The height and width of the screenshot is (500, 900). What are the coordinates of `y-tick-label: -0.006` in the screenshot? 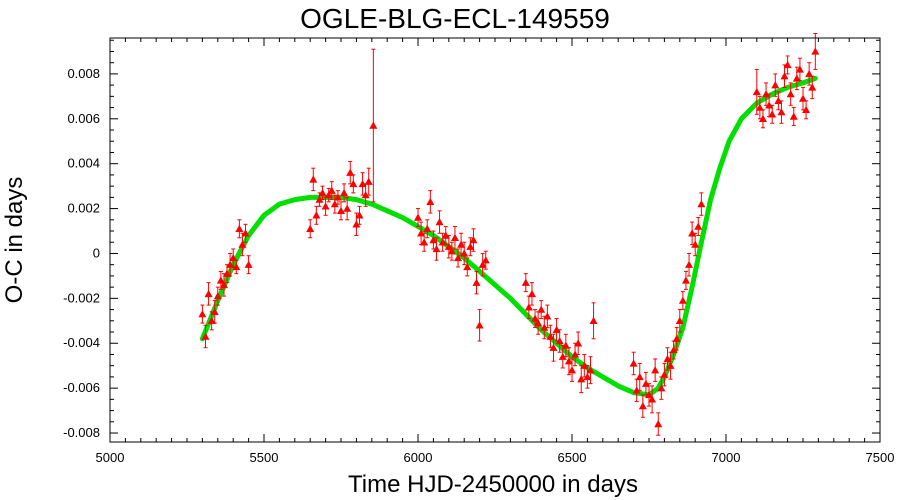 It's located at (81, 387).